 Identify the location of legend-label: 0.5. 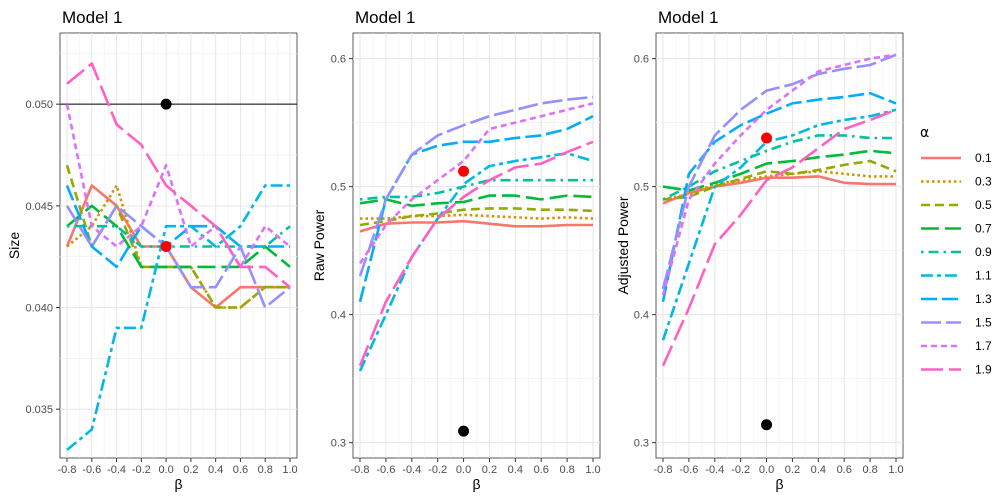
(983, 205).